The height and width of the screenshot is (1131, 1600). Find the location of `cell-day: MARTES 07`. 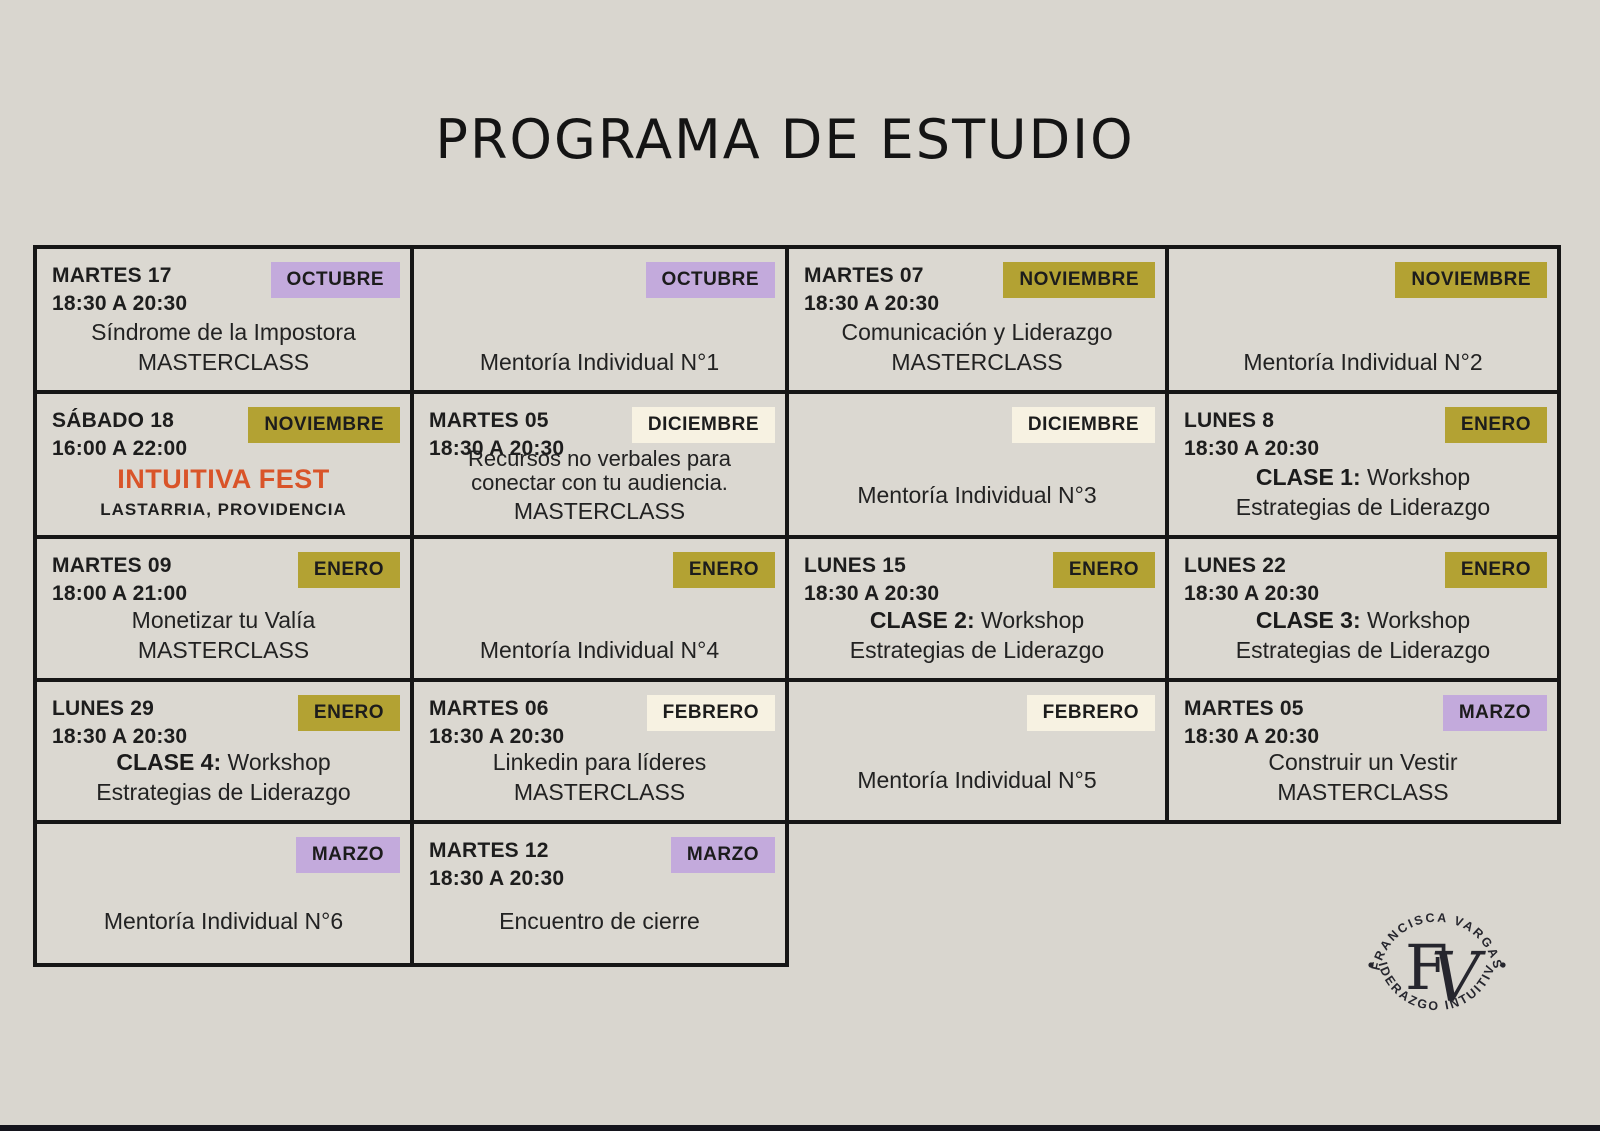

cell-day: MARTES 07 is located at coordinates (864, 275).